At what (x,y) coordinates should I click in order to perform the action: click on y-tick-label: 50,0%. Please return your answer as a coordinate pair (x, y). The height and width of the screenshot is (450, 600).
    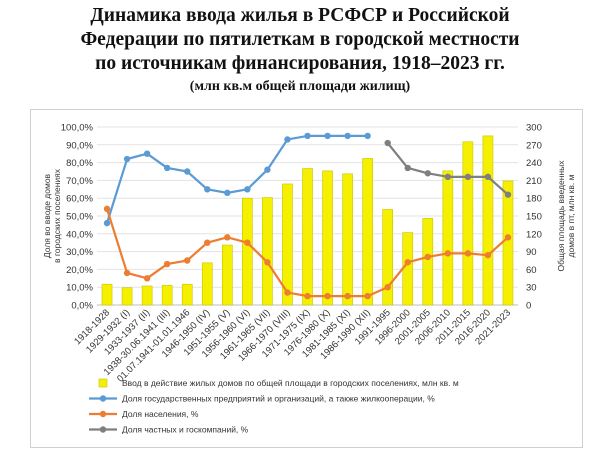
    Looking at the image, I should click on (79, 217).